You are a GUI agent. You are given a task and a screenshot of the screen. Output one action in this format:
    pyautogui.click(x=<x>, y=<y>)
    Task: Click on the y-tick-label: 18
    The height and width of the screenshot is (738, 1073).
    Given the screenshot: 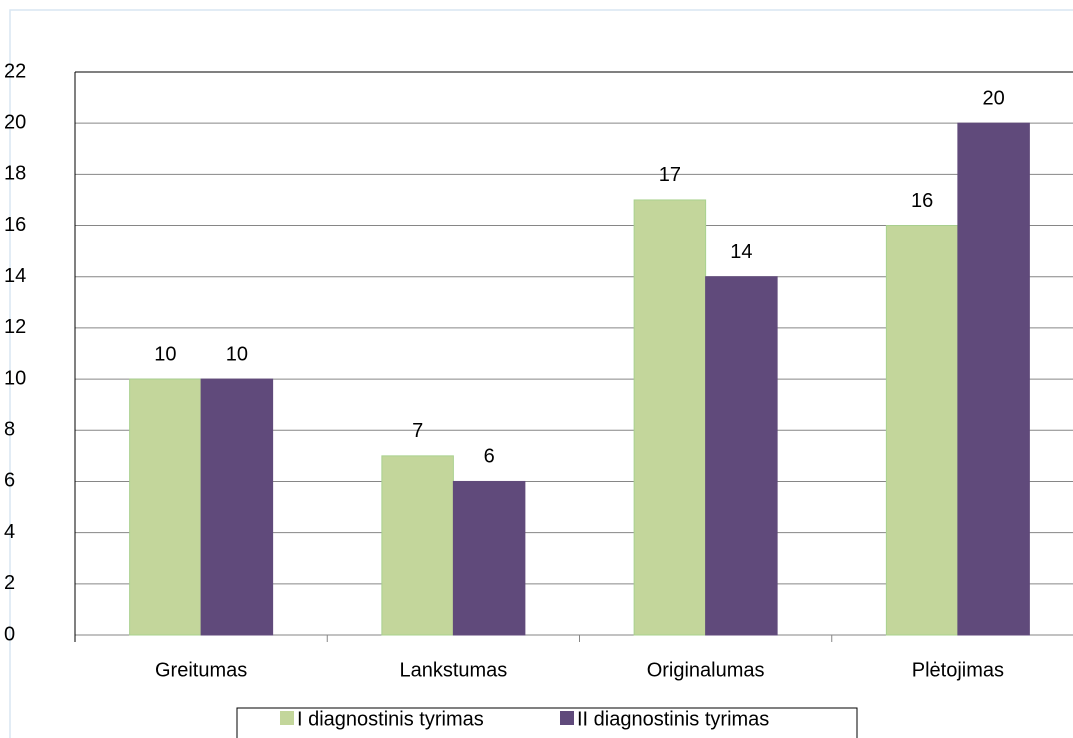 What is the action you would take?
    pyautogui.click(x=15, y=174)
    